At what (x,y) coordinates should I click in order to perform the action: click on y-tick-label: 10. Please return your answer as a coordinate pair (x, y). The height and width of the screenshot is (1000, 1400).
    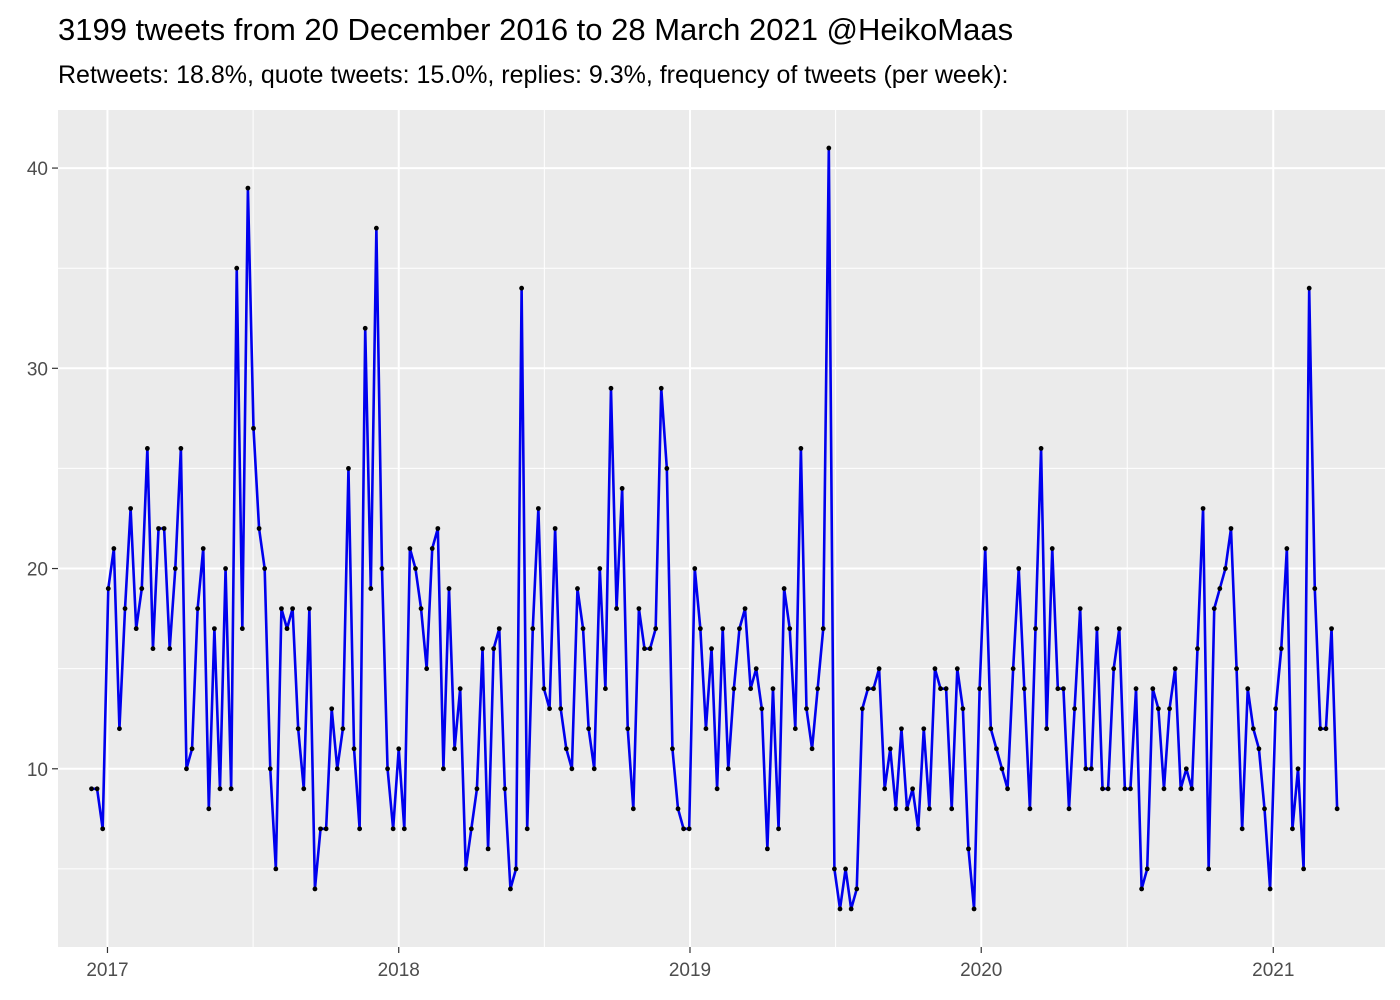
    Looking at the image, I should click on (37, 770).